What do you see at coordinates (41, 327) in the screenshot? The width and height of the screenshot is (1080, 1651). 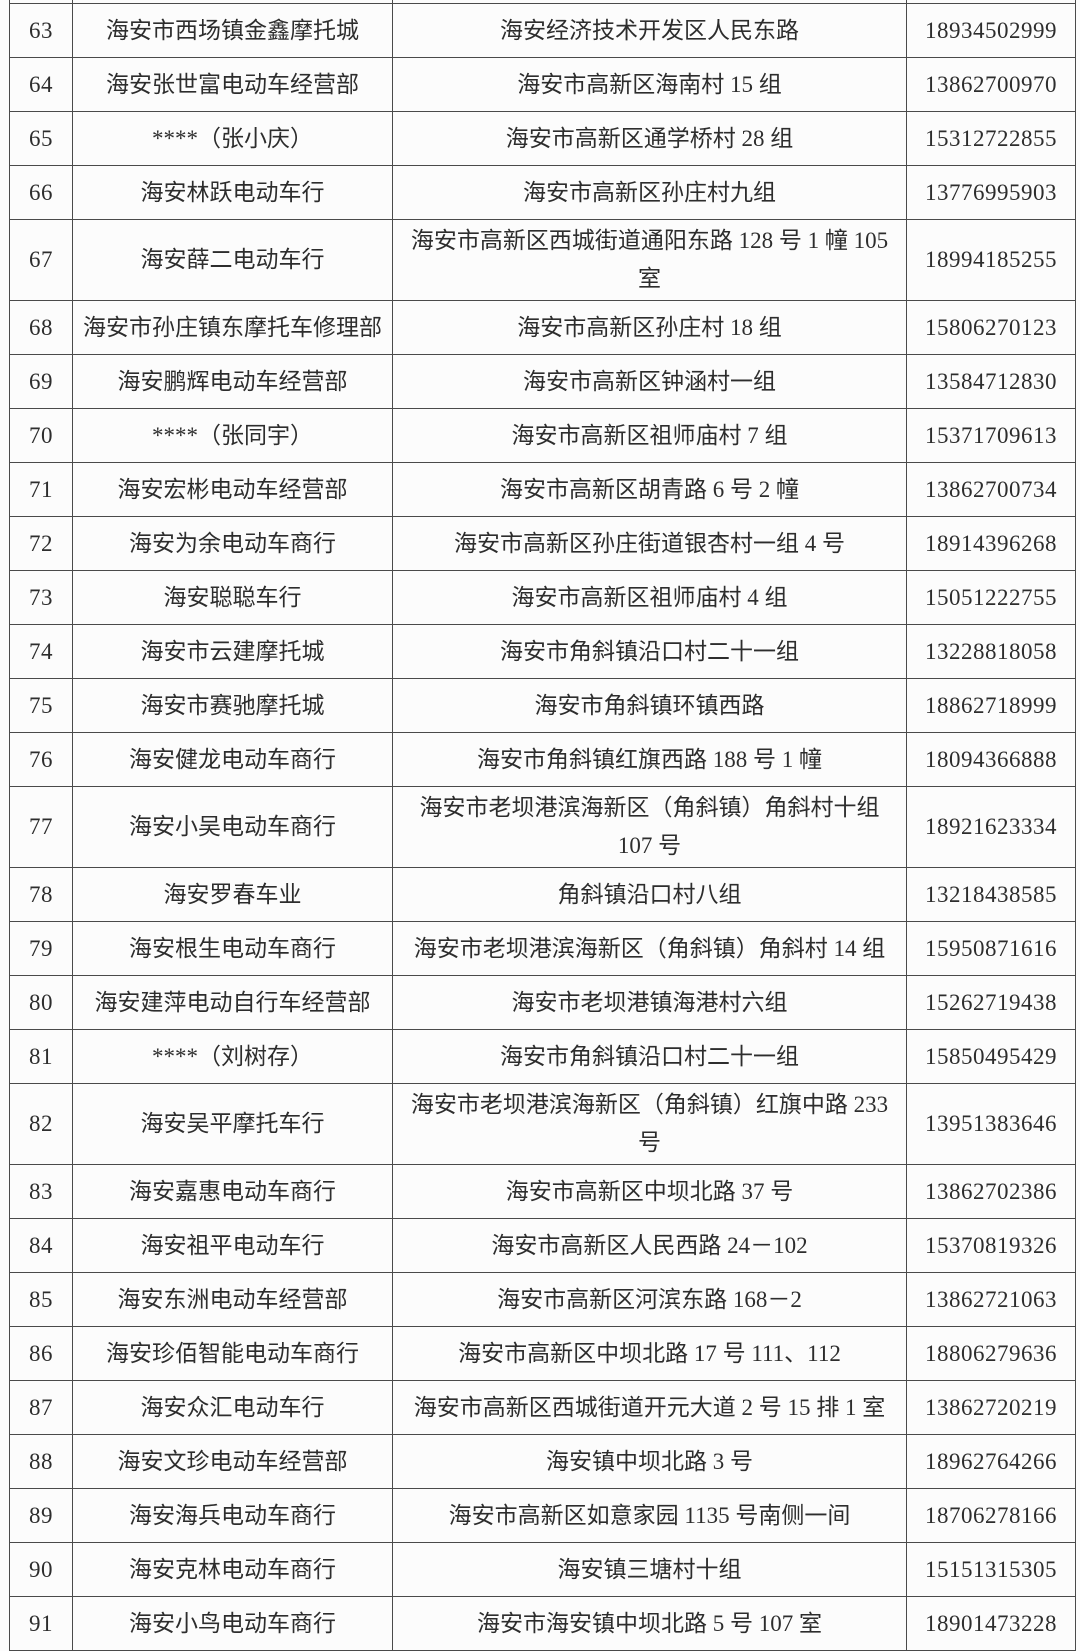 I see `row-number-cell: 68` at bounding box center [41, 327].